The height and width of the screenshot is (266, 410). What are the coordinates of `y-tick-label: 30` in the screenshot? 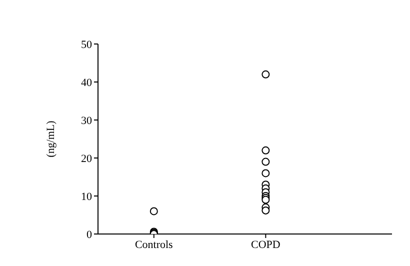 It's located at (86, 120).